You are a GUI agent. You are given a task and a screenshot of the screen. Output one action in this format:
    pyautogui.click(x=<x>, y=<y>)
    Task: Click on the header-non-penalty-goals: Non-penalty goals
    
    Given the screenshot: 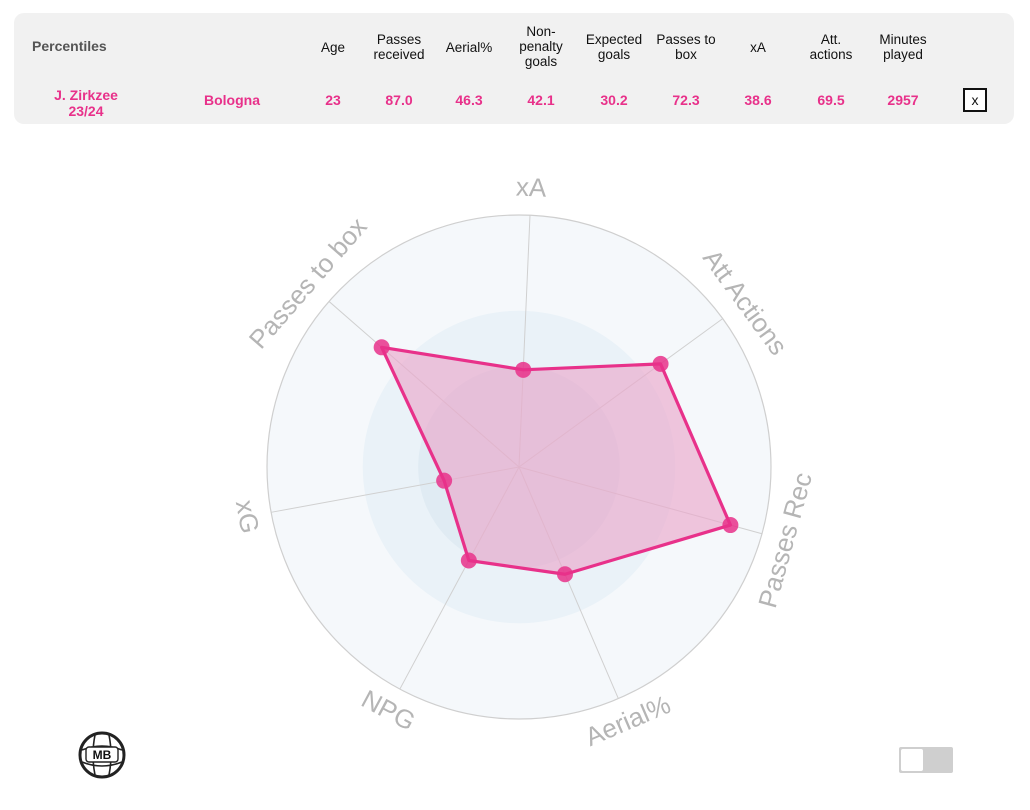 What is the action you would take?
    pyautogui.click(x=541, y=46)
    